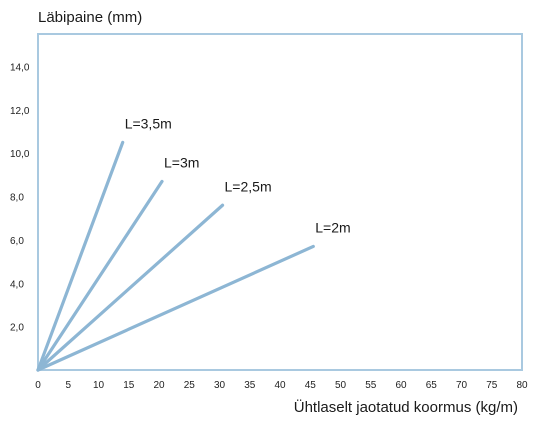 The width and height of the screenshot is (533, 421). Describe the element at coordinates (159, 385) in the screenshot. I see `x-tick-label: 20` at that location.